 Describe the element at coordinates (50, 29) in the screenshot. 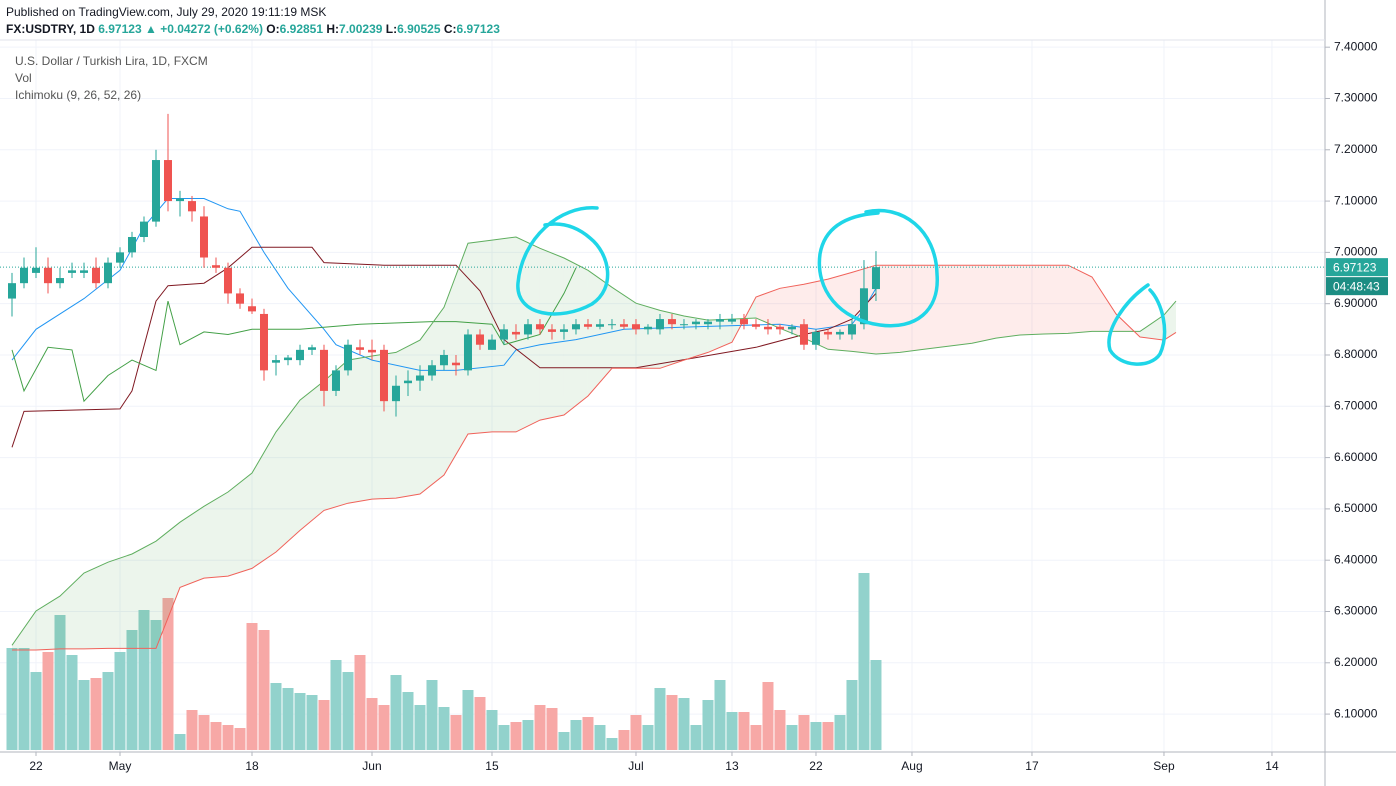

I see `symbol: FX:USDTRY, 1D` at that location.